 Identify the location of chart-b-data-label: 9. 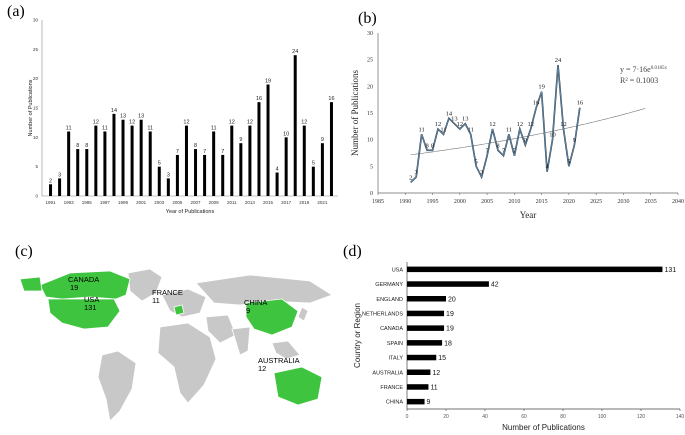
(574, 140).